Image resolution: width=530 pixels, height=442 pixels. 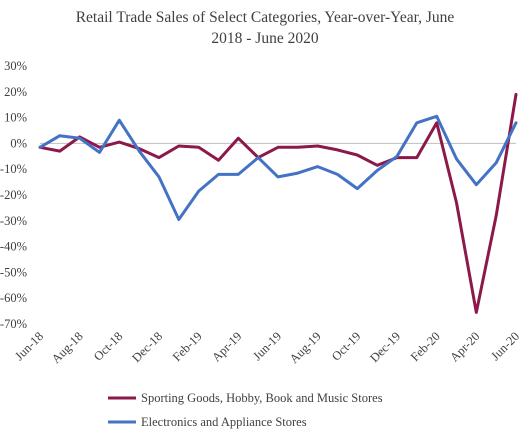 I want to click on chart-title-line-2: 2018 - June 2020, so click(x=265, y=38).